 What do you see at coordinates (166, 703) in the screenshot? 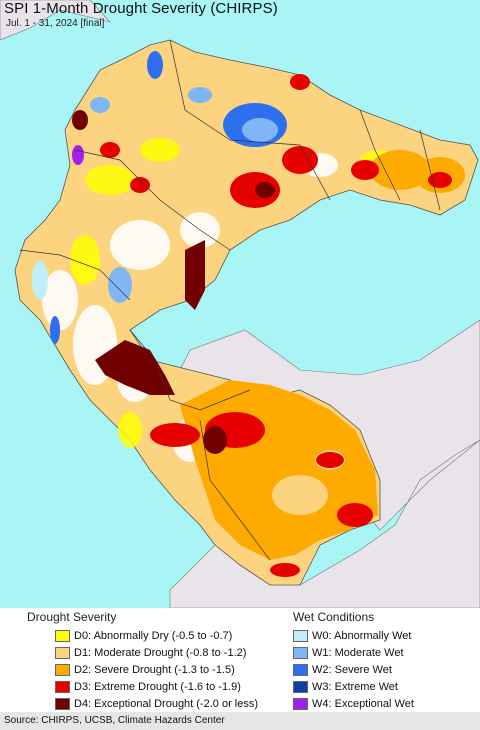
I see `legend-label-d4: D4: Exceptional Drought (-2.0 or less)` at bounding box center [166, 703].